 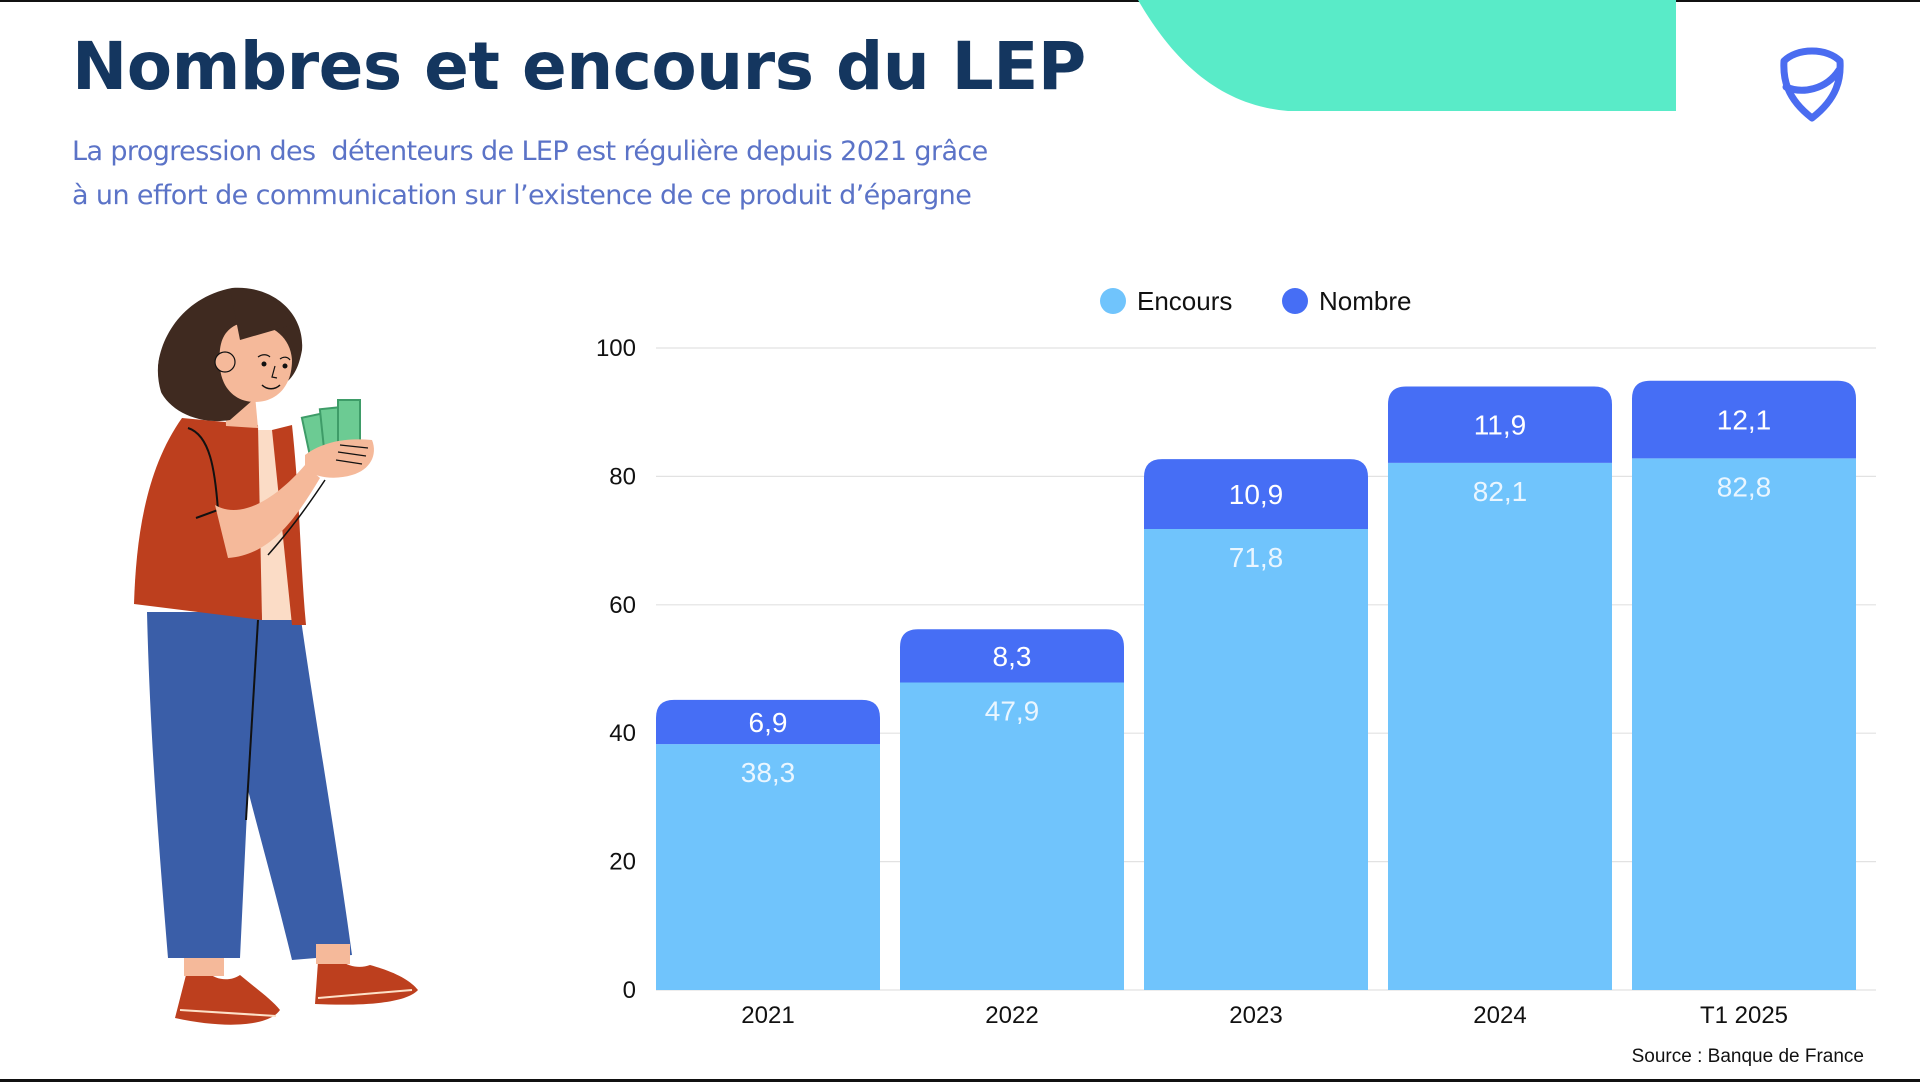 I want to click on shield-icon, so click(x=1812, y=84).